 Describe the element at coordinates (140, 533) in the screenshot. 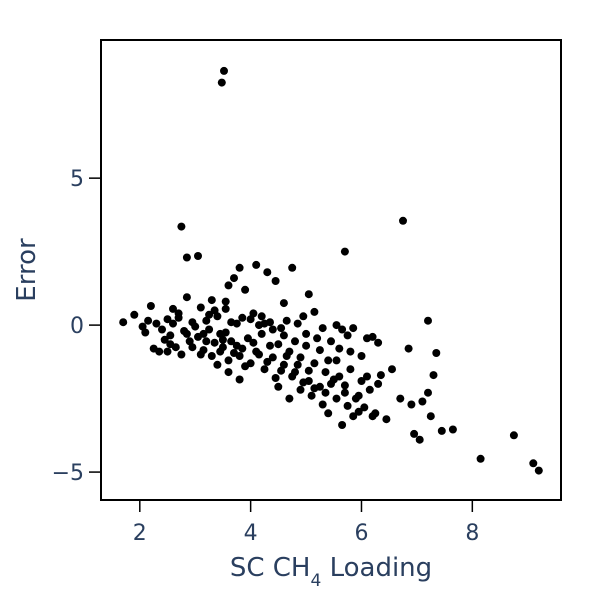

I see `x-tick-label: 2` at that location.